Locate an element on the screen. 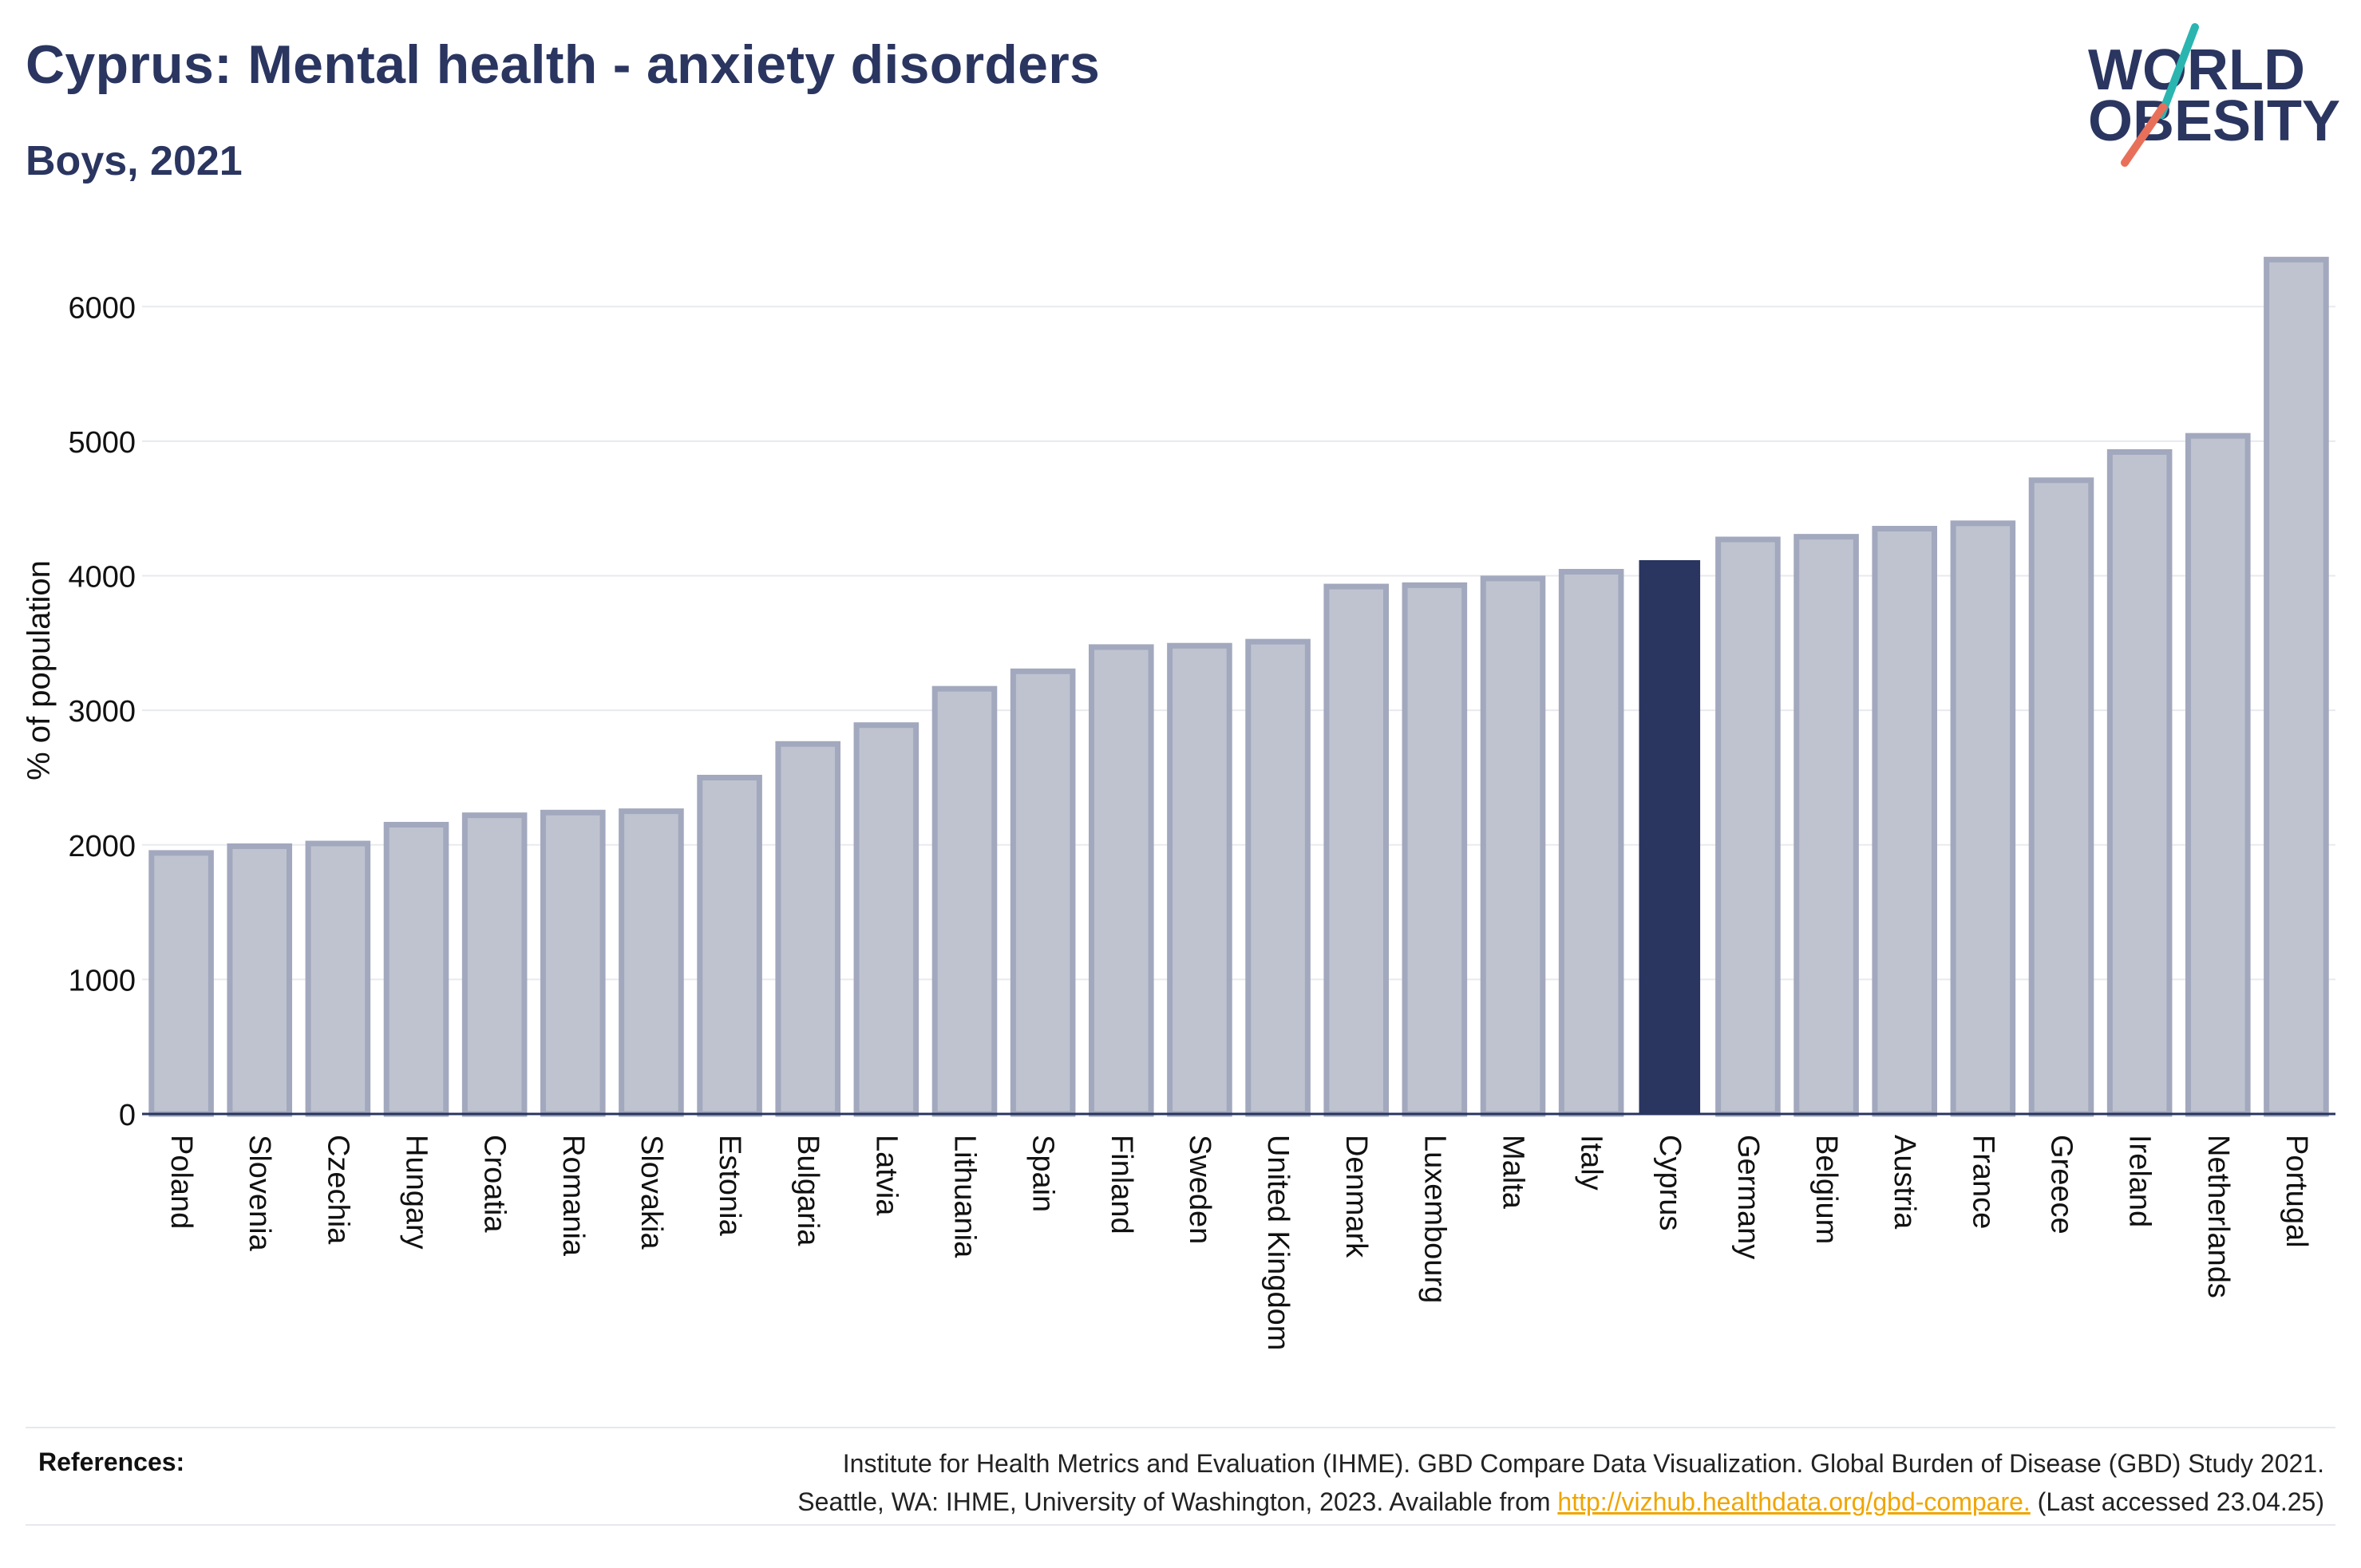 This screenshot has width=2361, height=1568. chart-subtitle: Boys, 2021 is located at coordinates (134, 161).